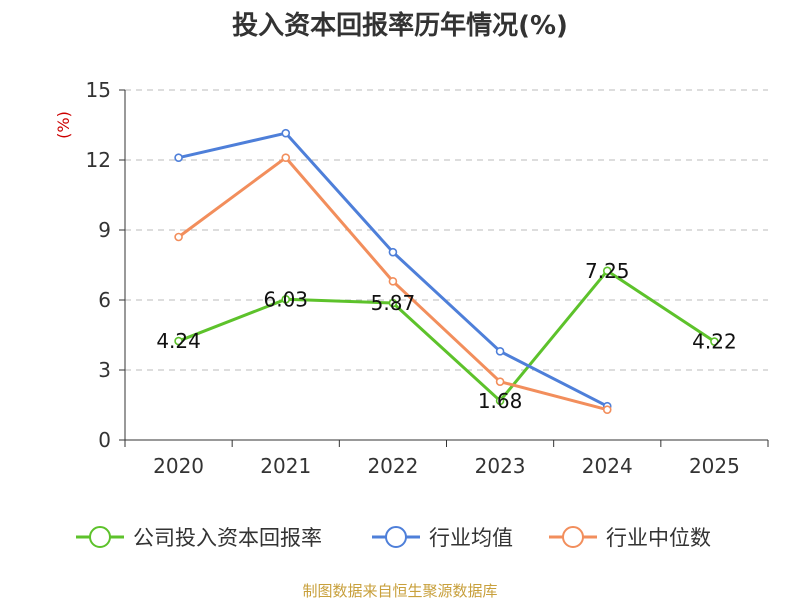 The height and width of the screenshot is (600, 800). Describe the element at coordinates (104, 230) in the screenshot. I see `y-tick-label: 9` at that location.